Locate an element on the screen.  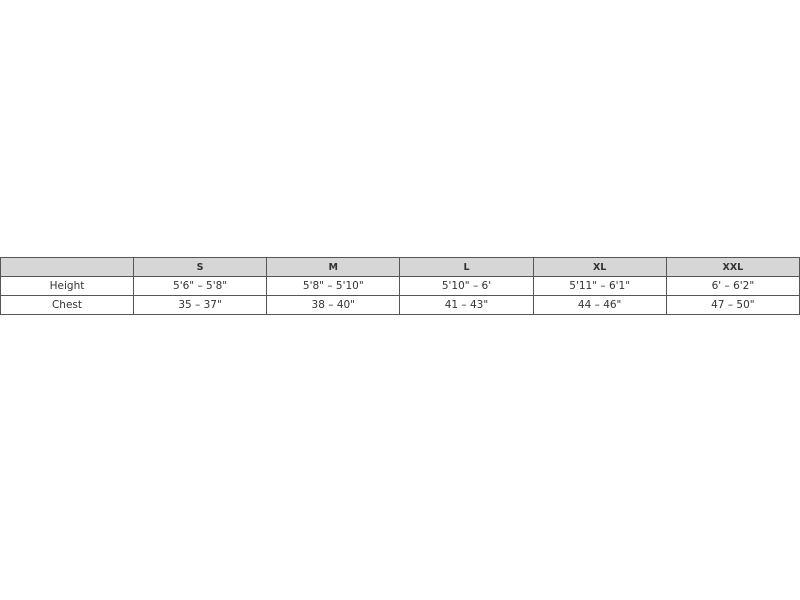
table-cell: 44 – 46" is located at coordinates (599, 305).